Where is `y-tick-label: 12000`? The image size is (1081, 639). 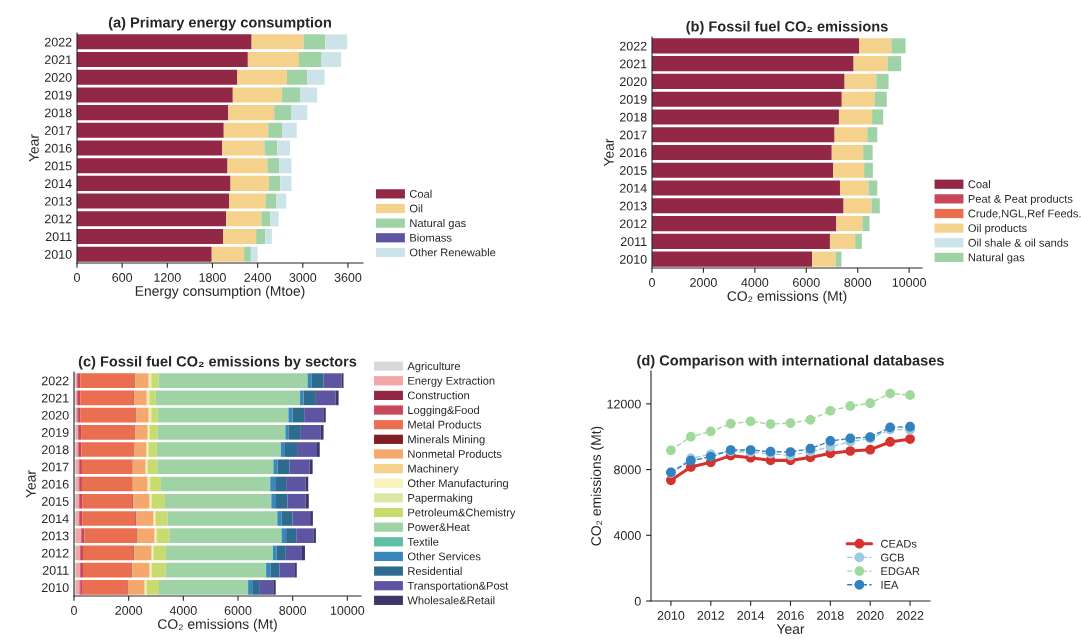 y-tick-label: 12000 is located at coordinates (624, 404).